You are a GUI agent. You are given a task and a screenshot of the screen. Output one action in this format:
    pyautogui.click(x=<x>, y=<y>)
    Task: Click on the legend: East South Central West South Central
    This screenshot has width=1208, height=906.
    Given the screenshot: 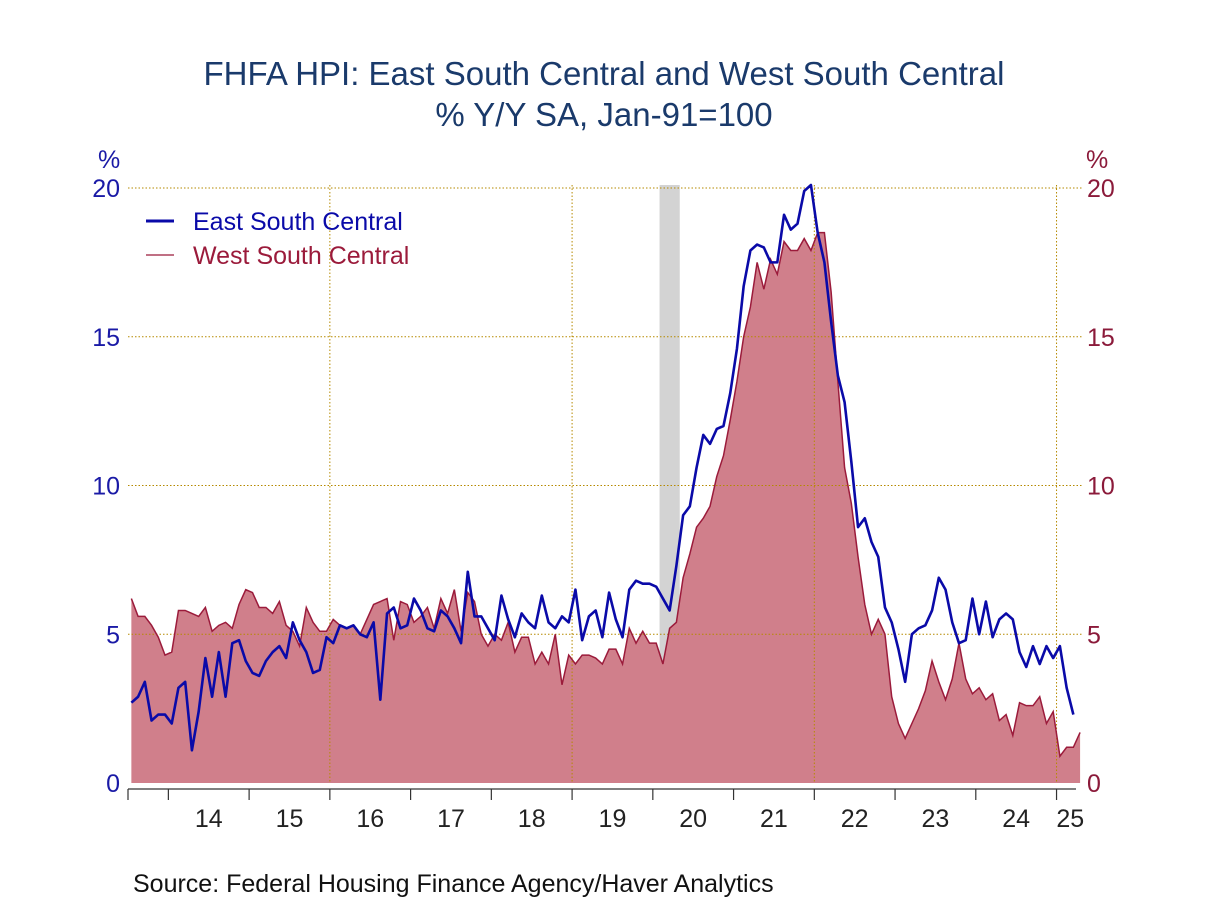 What is the action you would take?
    pyautogui.click(x=277, y=239)
    